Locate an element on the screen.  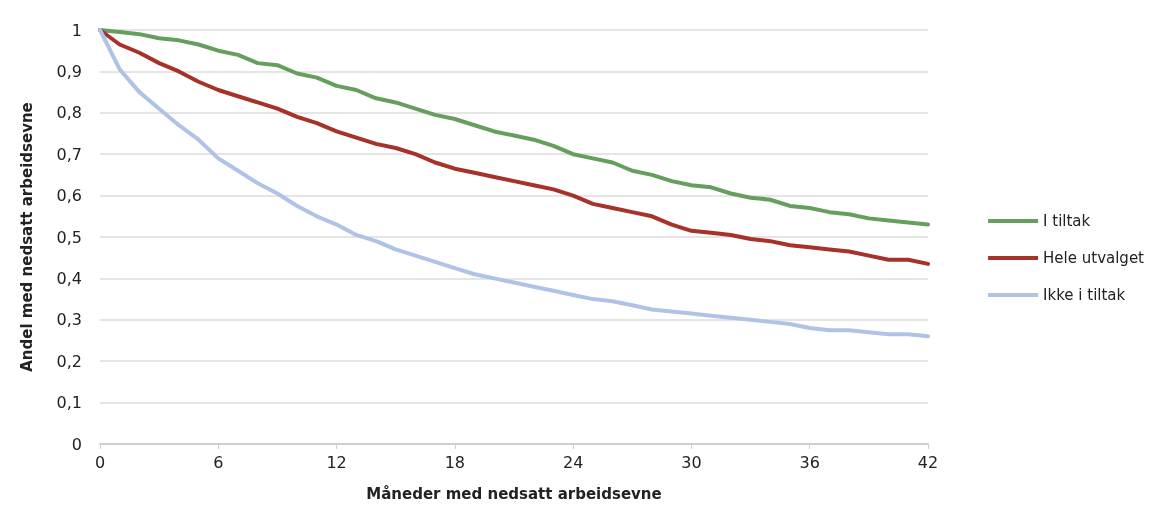
x-tick-label: 36 is located at coordinates (809, 462).